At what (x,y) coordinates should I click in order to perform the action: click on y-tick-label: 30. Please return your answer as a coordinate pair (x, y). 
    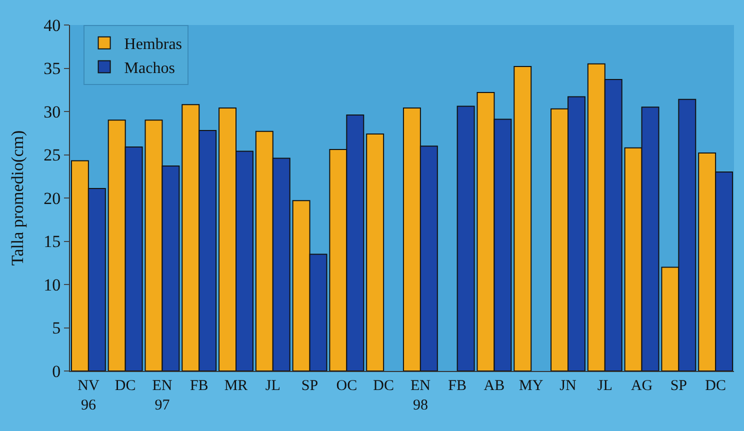
    Looking at the image, I should click on (52, 112).